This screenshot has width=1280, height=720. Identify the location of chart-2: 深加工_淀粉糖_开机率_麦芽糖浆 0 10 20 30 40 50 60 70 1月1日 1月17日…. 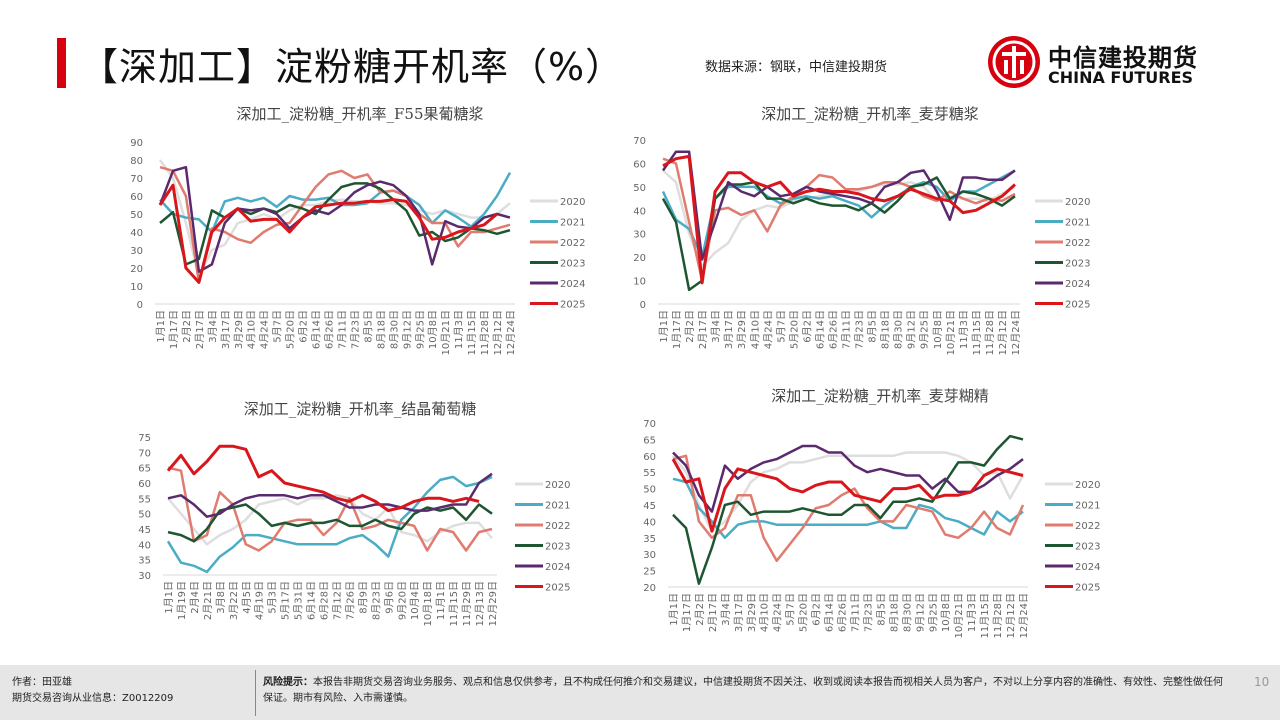
(861, 230).